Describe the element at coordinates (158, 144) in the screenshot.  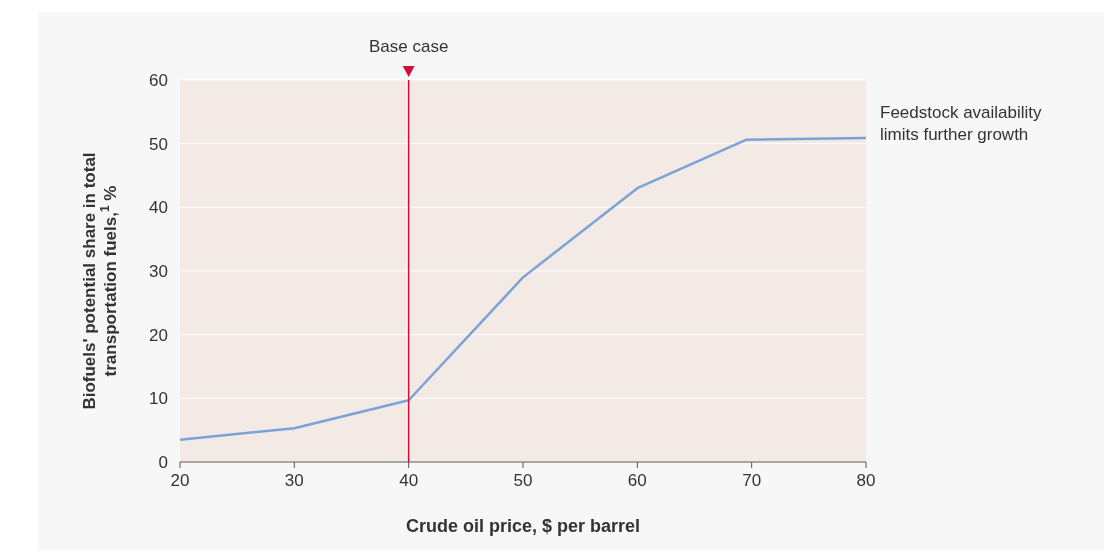
I see `y-tick-label: 50` at that location.